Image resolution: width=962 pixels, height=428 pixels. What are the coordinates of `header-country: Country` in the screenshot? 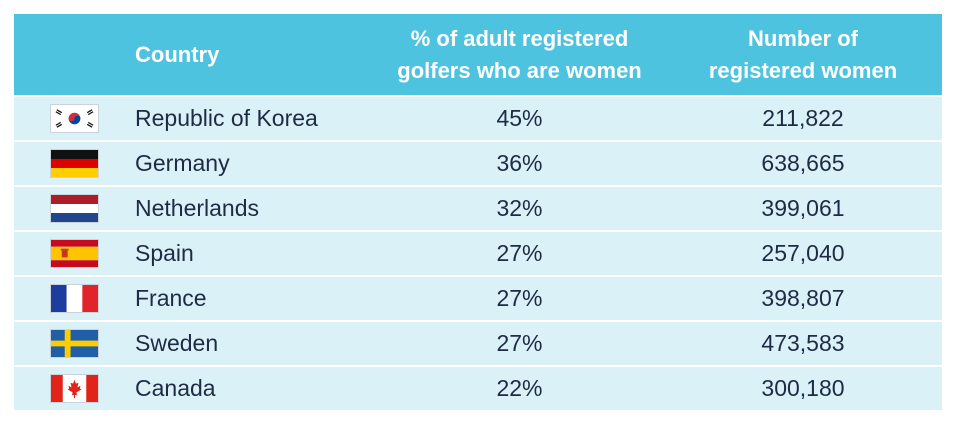 It's located at (177, 54).